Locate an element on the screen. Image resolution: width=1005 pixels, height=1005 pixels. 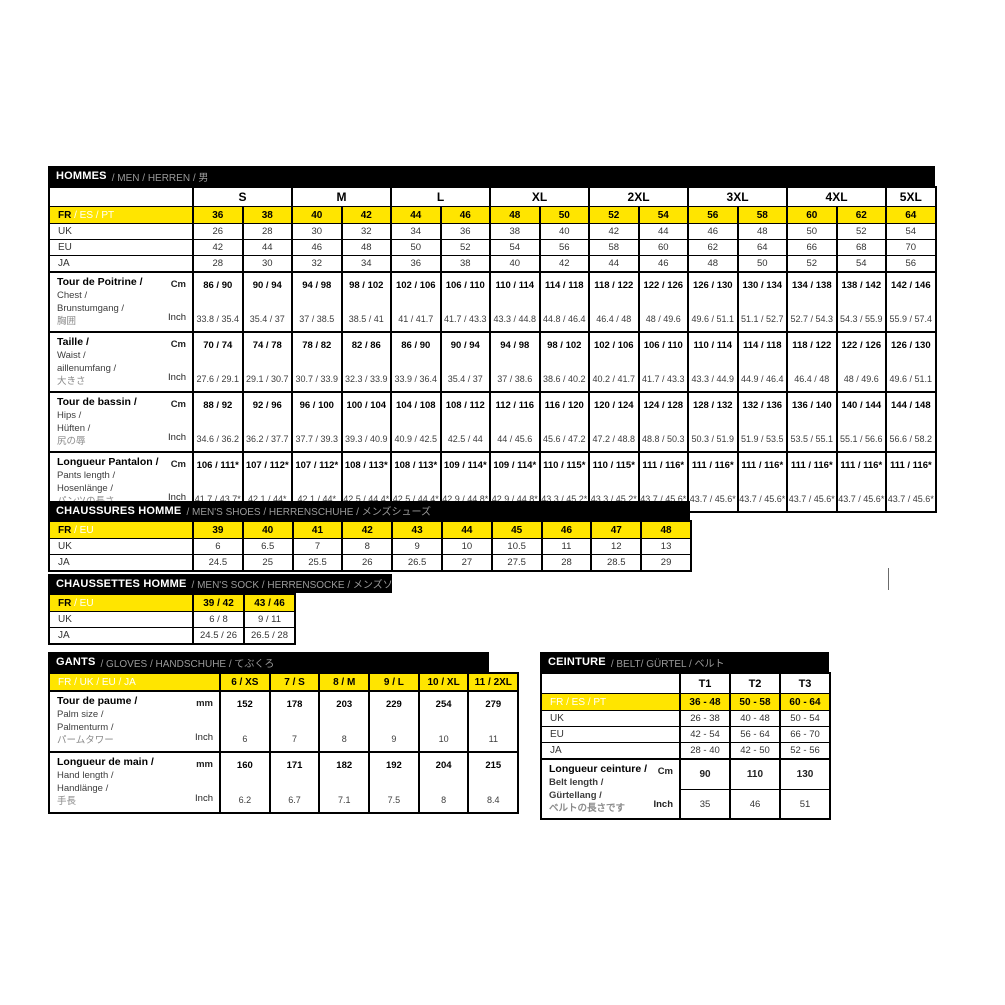
measurement-value-cell: 94 / 98 37 / 38.5 is located at coordinates (317, 302).